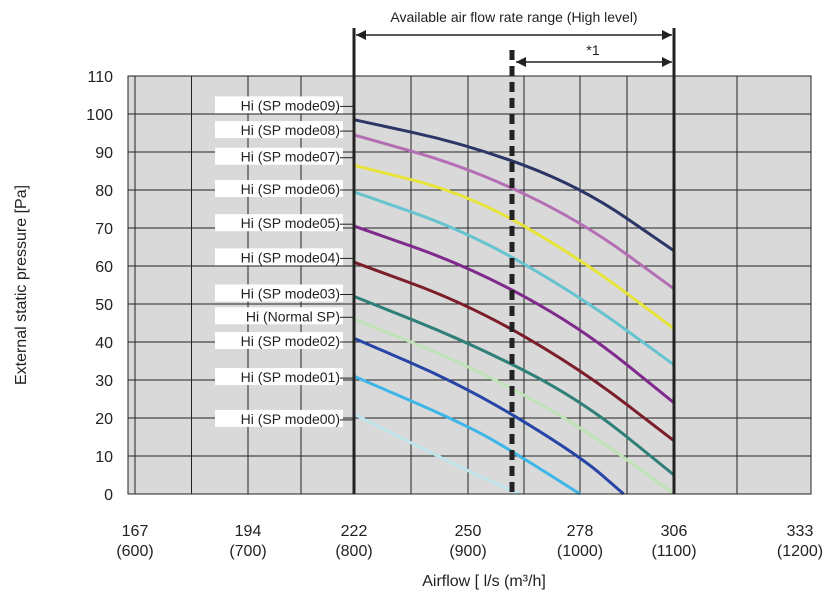 This screenshot has height=594, width=832. Describe the element at coordinates (290, 294) in the screenshot. I see `curve-label: Hi (SP mode03)` at that location.